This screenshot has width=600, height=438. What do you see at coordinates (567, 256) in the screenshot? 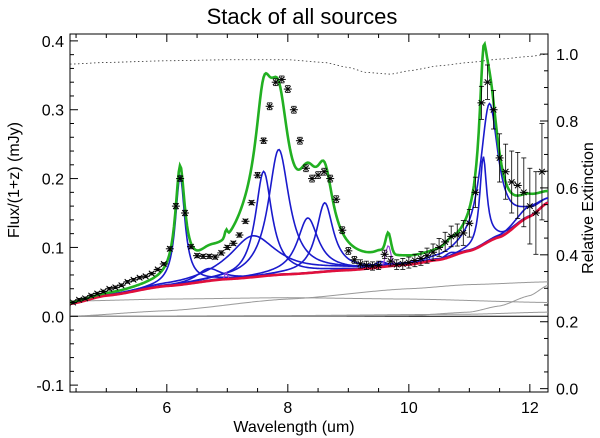
I see `y2-tick-label: 0.4` at bounding box center [567, 256].